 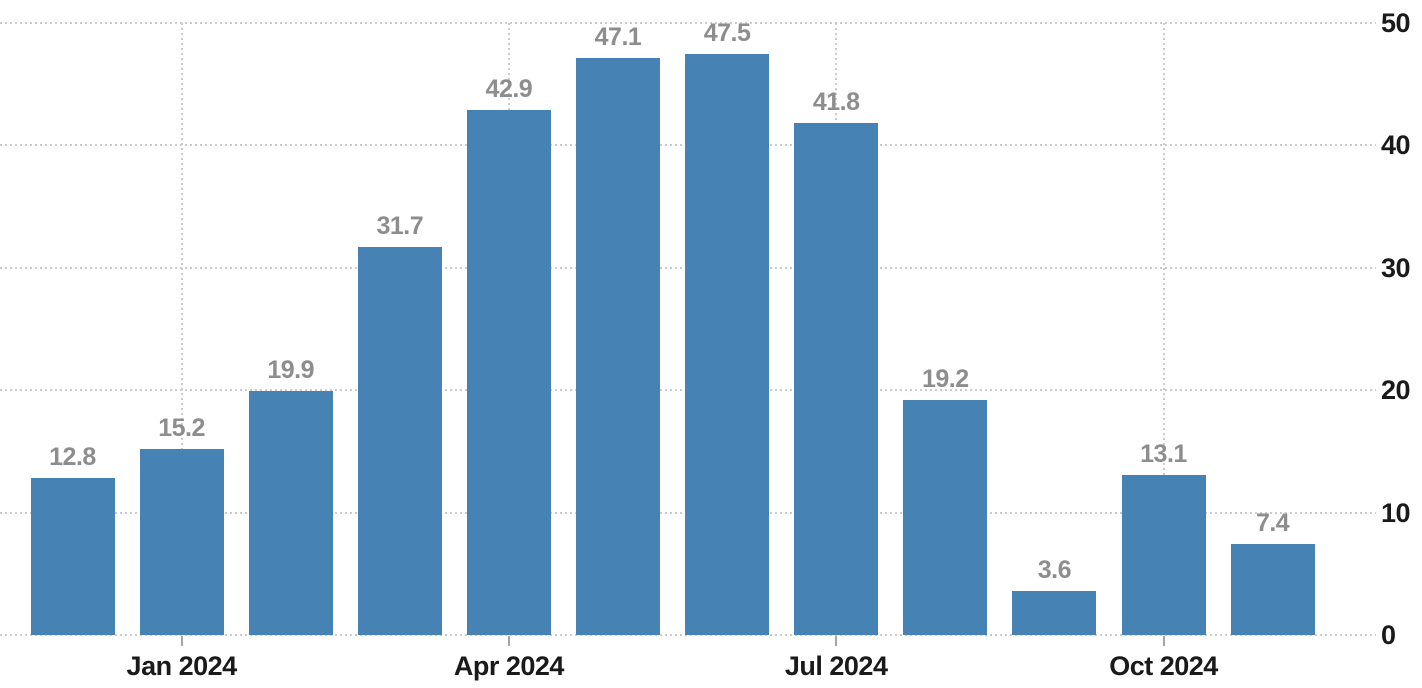 I want to click on y-axis-tick-label: 10, so click(x=1396, y=512).